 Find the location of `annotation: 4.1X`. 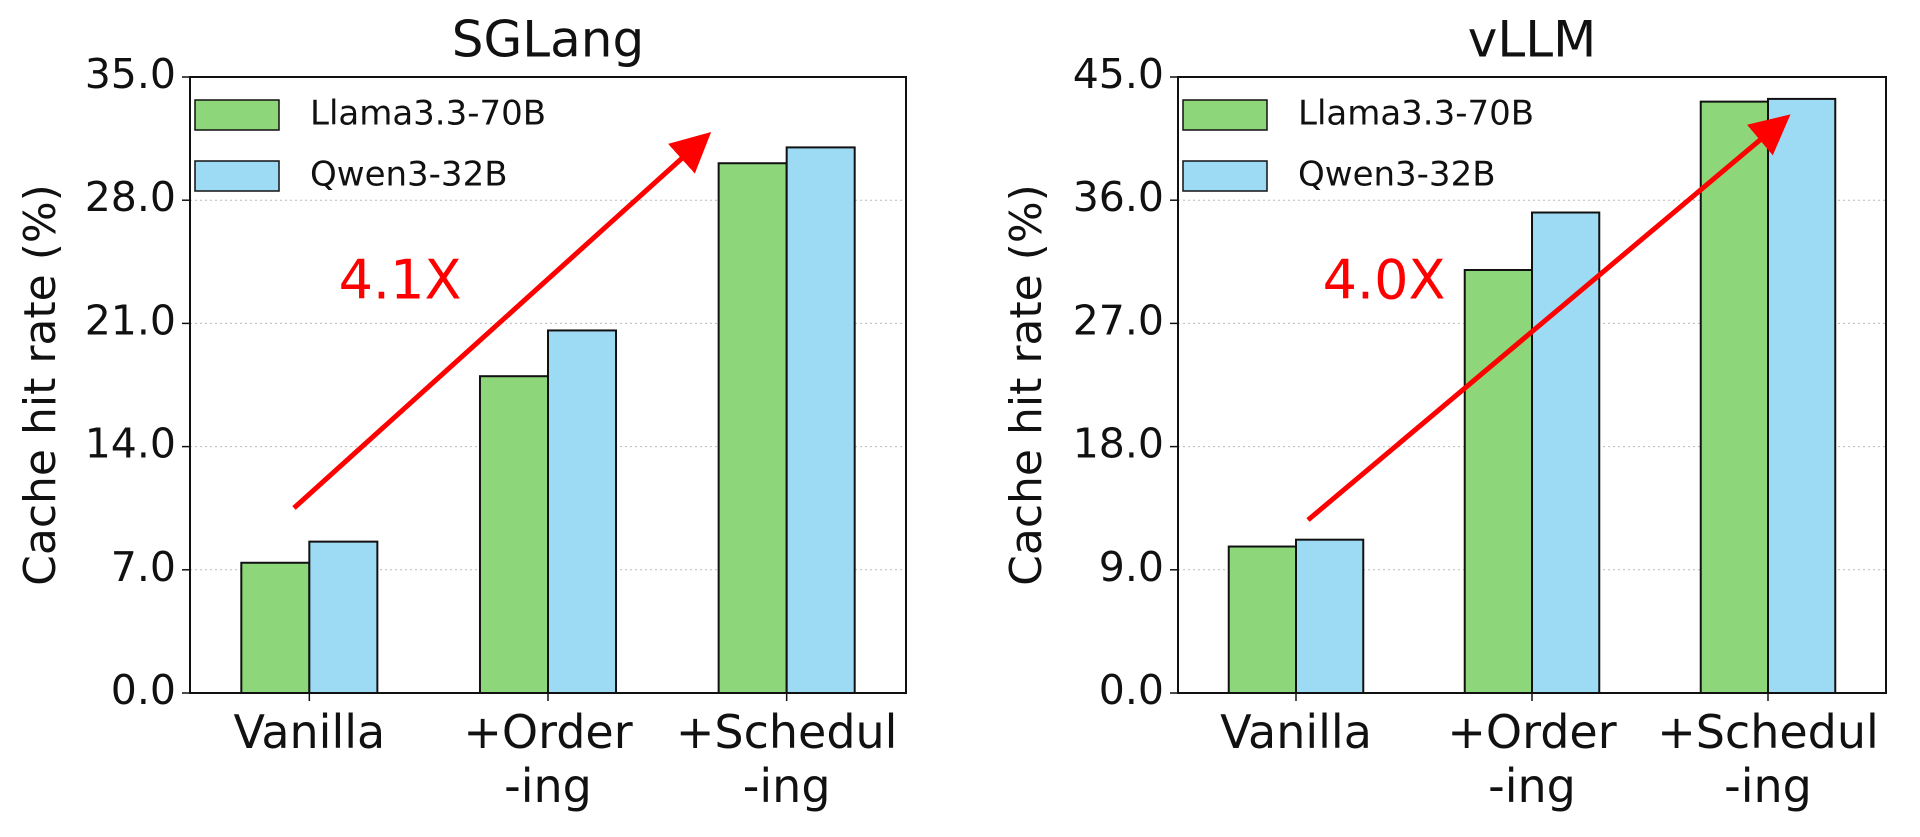

annotation: 4.1X is located at coordinates (400, 280).